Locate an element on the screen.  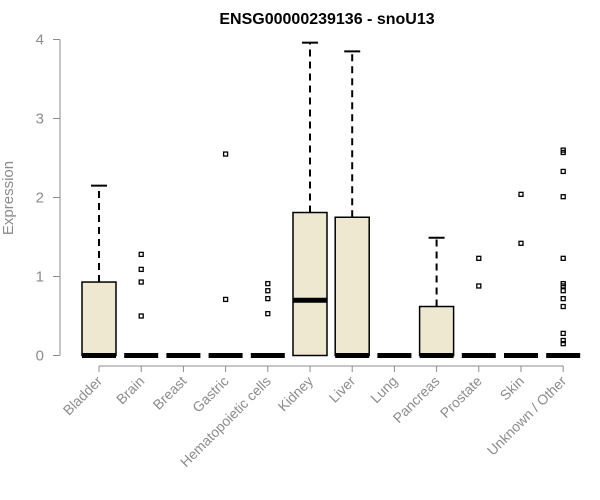
chart-title: ENSG00000239136 - snoU13 is located at coordinates (326, 19).